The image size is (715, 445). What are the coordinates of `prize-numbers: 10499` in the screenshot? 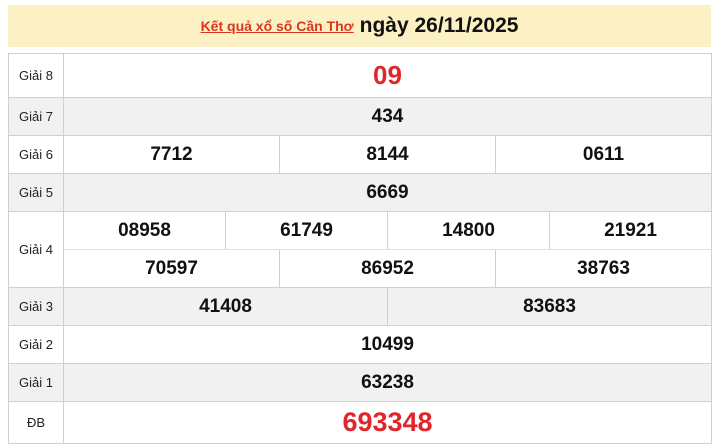 It's located at (388, 344).